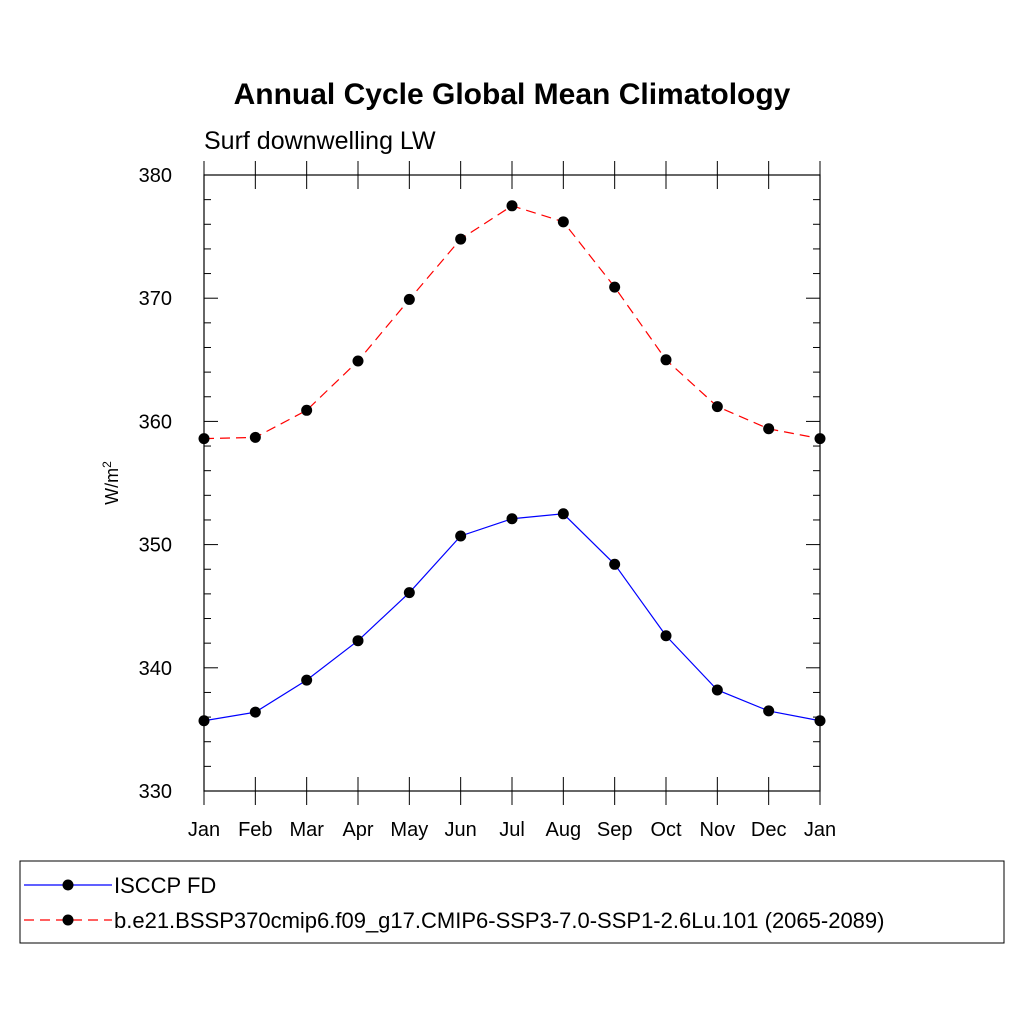 Image resolution: width=1024 pixels, height=1024 pixels. Describe the element at coordinates (165, 885) in the screenshot. I see `legend-label-0: ISCCP FD` at that location.